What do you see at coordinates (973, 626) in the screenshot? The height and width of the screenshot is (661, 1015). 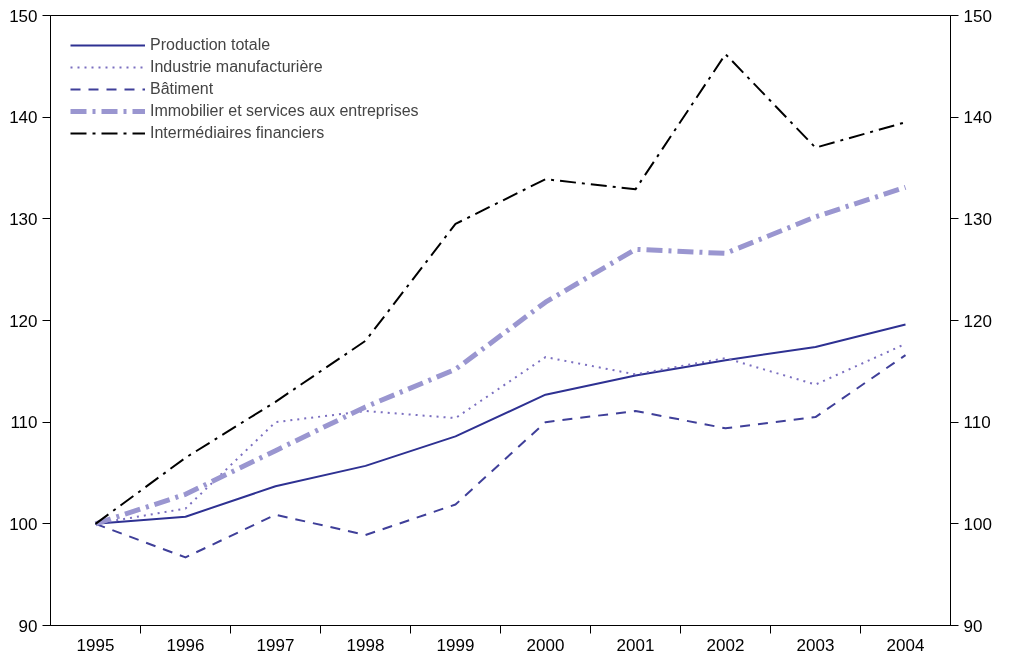 I see `y2-tick-label: 90` at bounding box center [973, 626].